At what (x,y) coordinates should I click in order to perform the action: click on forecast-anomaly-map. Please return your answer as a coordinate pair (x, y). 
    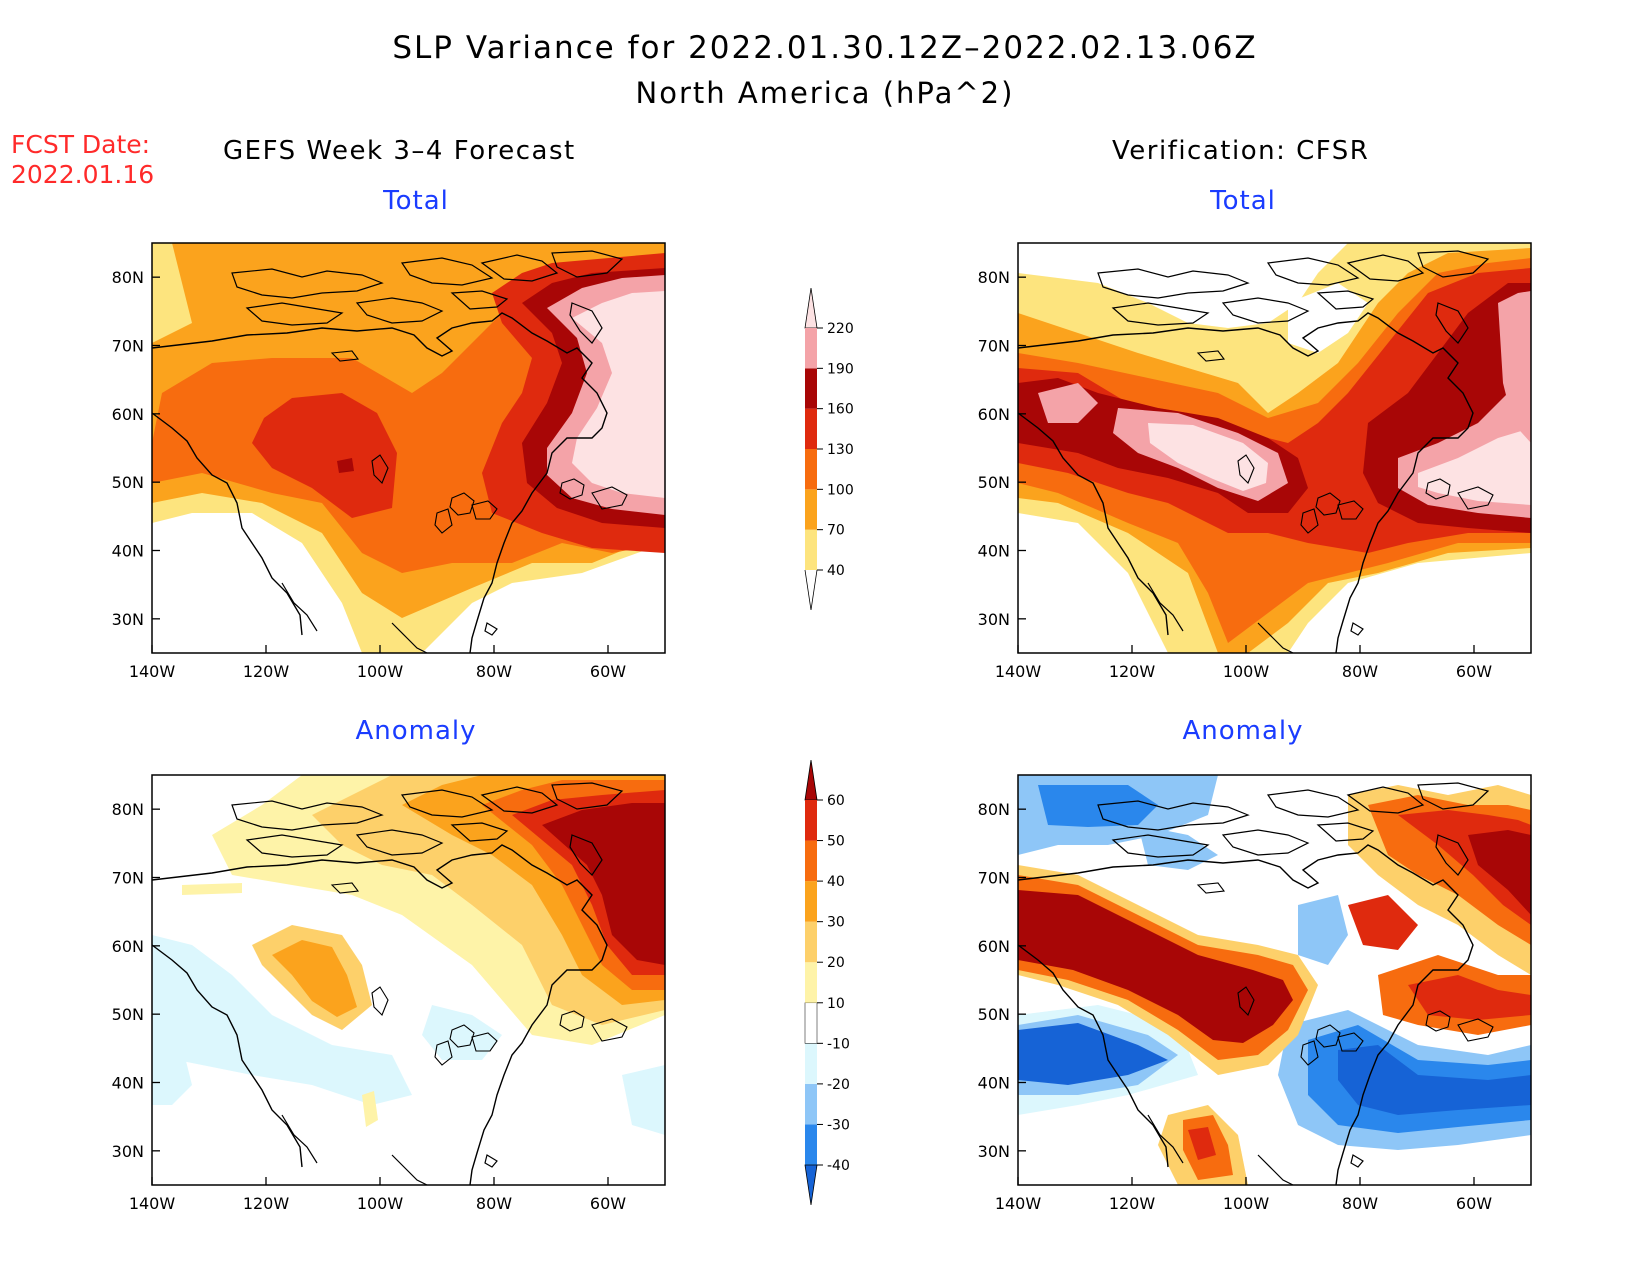
    Looking at the image, I should click on (408, 980).